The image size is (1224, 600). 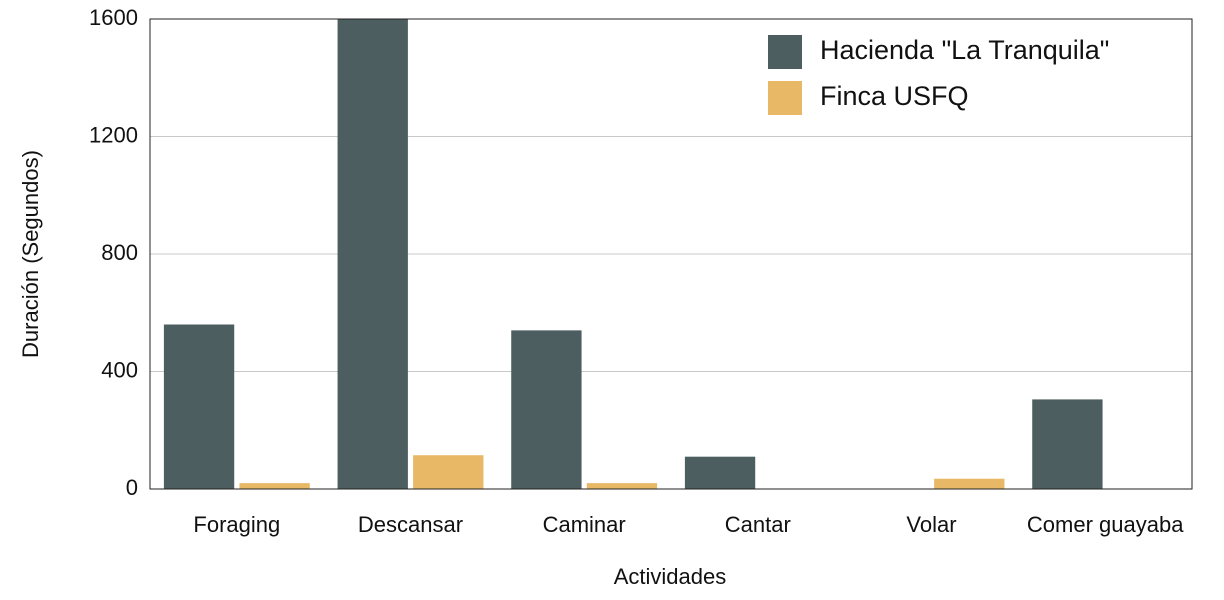 What do you see at coordinates (894, 96) in the screenshot?
I see `legend-label: Finca USFQ` at bounding box center [894, 96].